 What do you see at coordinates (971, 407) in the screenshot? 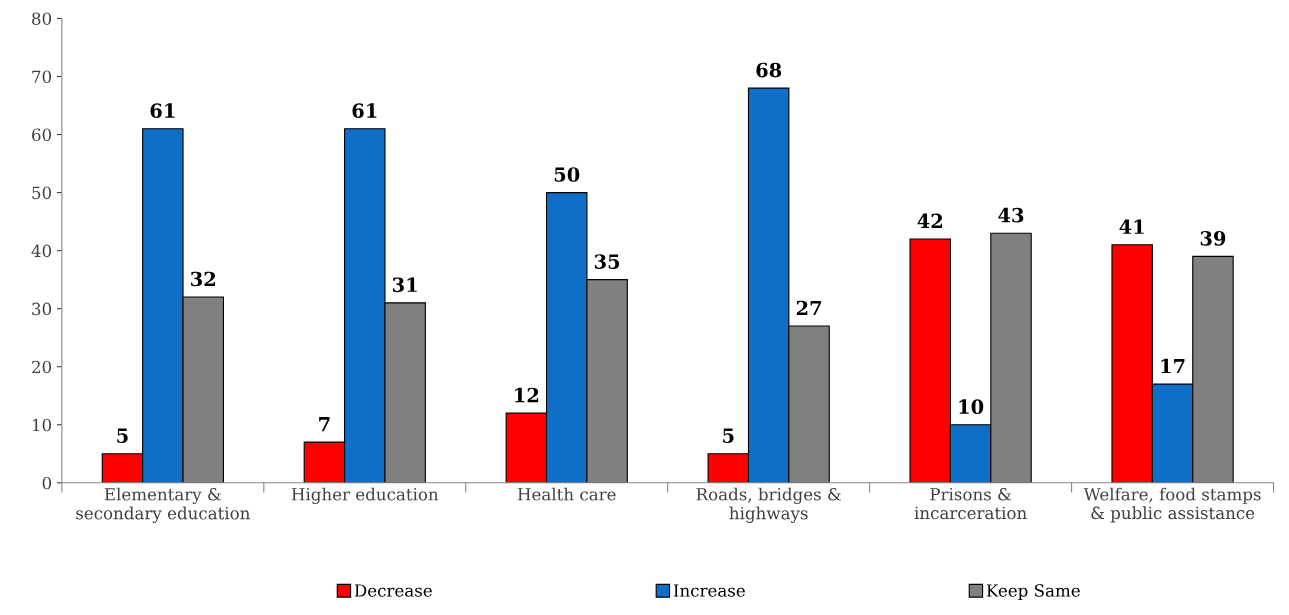
I see `data-label: 10` at bounding box center [971, 407].